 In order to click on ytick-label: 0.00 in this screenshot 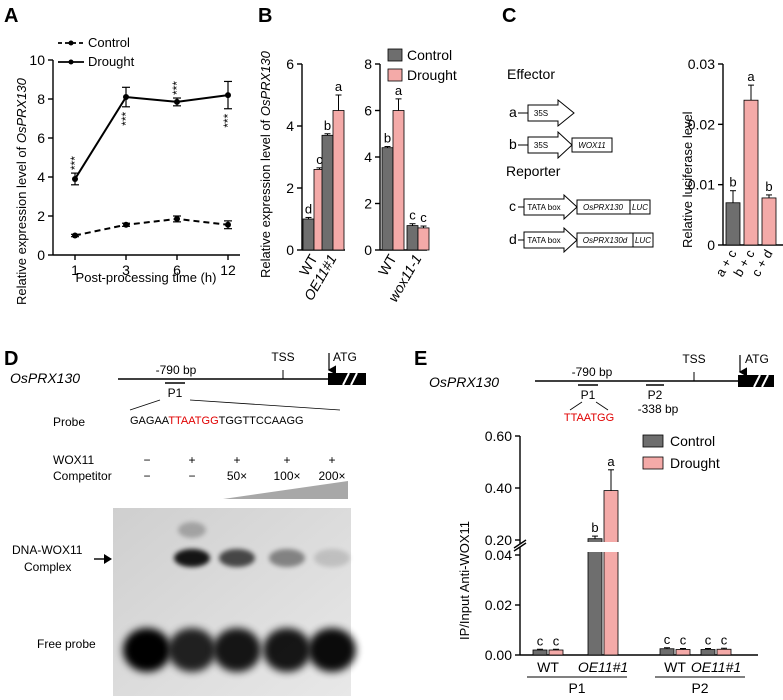, I will do `click(498, 655)`.